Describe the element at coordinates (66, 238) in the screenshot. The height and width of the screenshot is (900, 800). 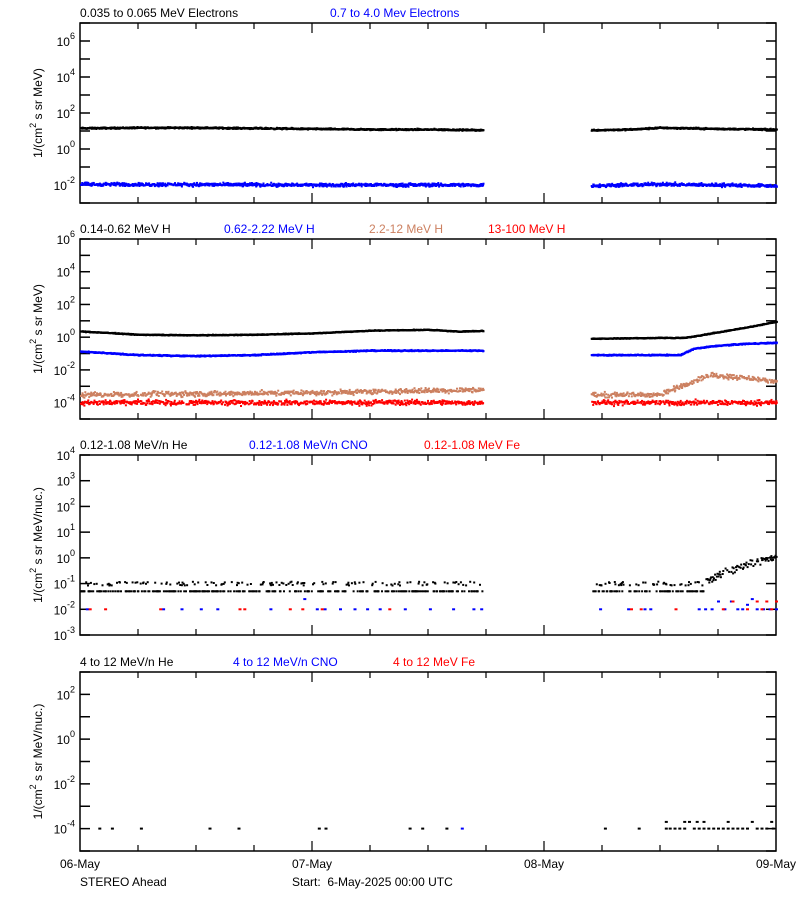
I see `y-tick-label: 10⁶` at that location.